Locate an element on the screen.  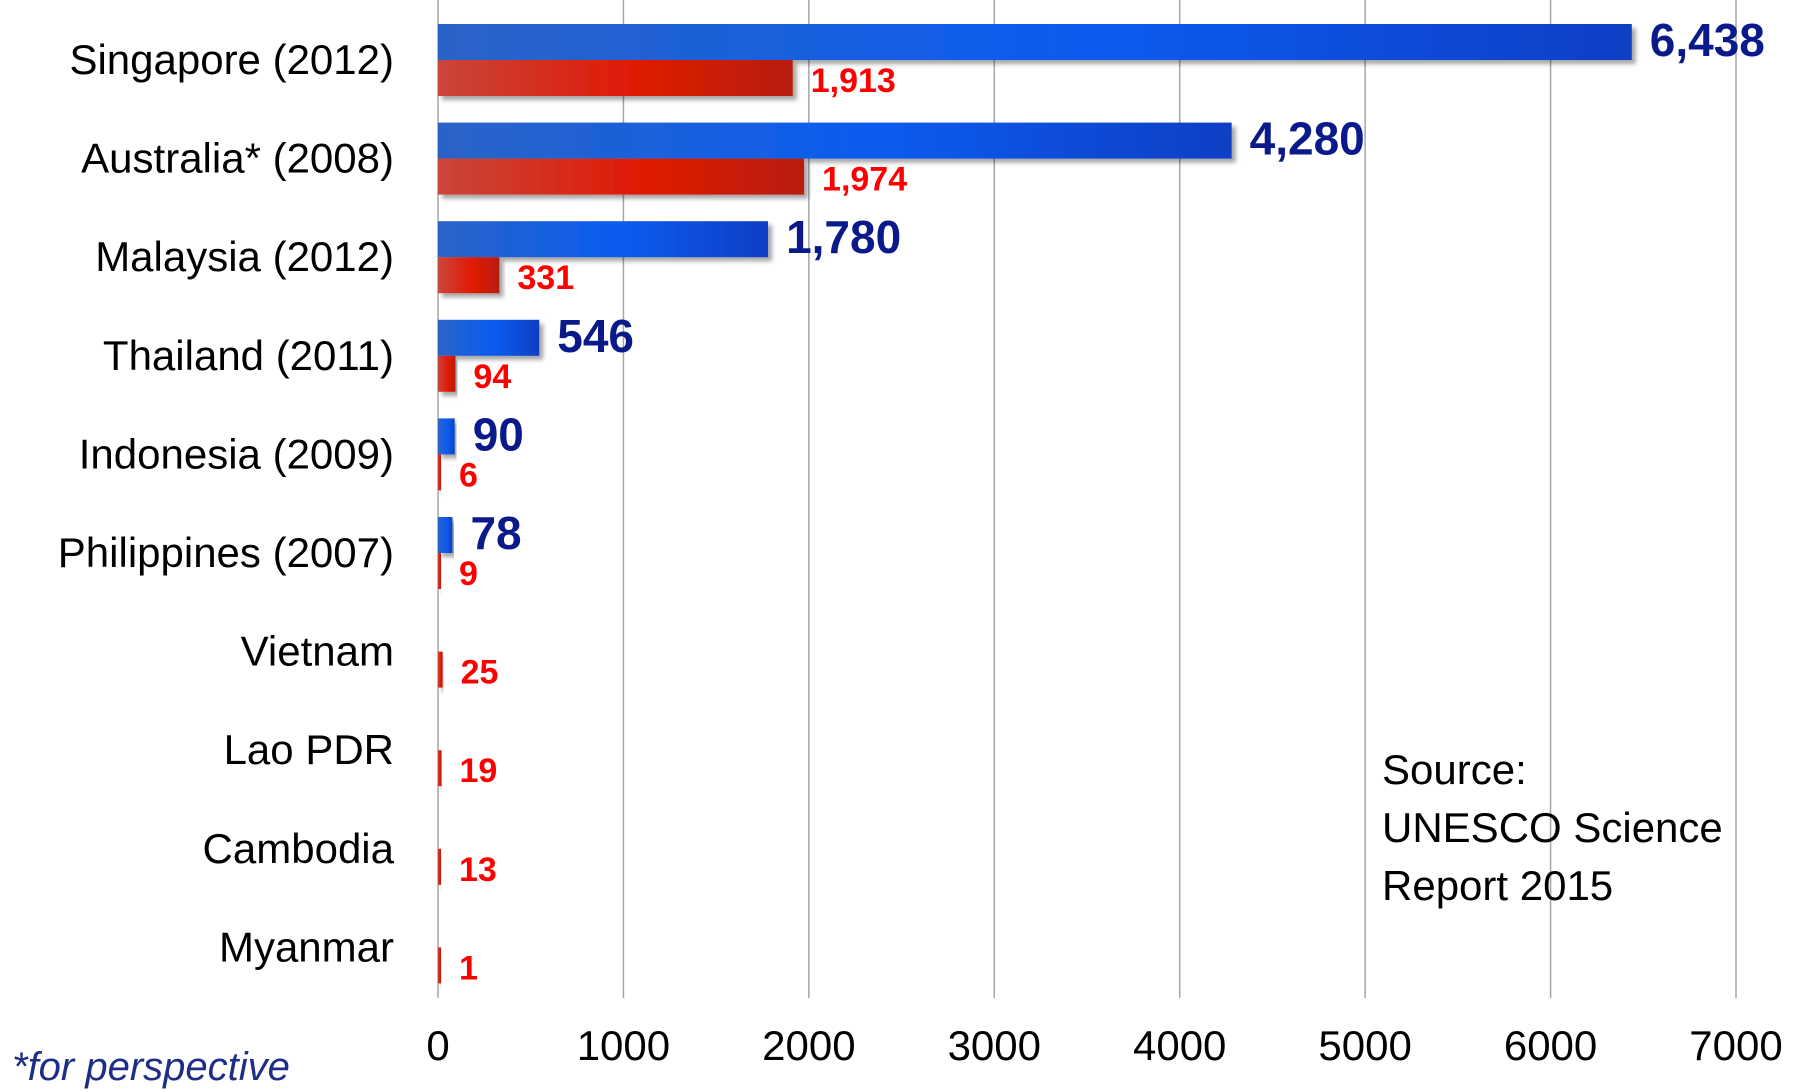
x-tick-label-0: 0 is located at coordinates (437, 1045).